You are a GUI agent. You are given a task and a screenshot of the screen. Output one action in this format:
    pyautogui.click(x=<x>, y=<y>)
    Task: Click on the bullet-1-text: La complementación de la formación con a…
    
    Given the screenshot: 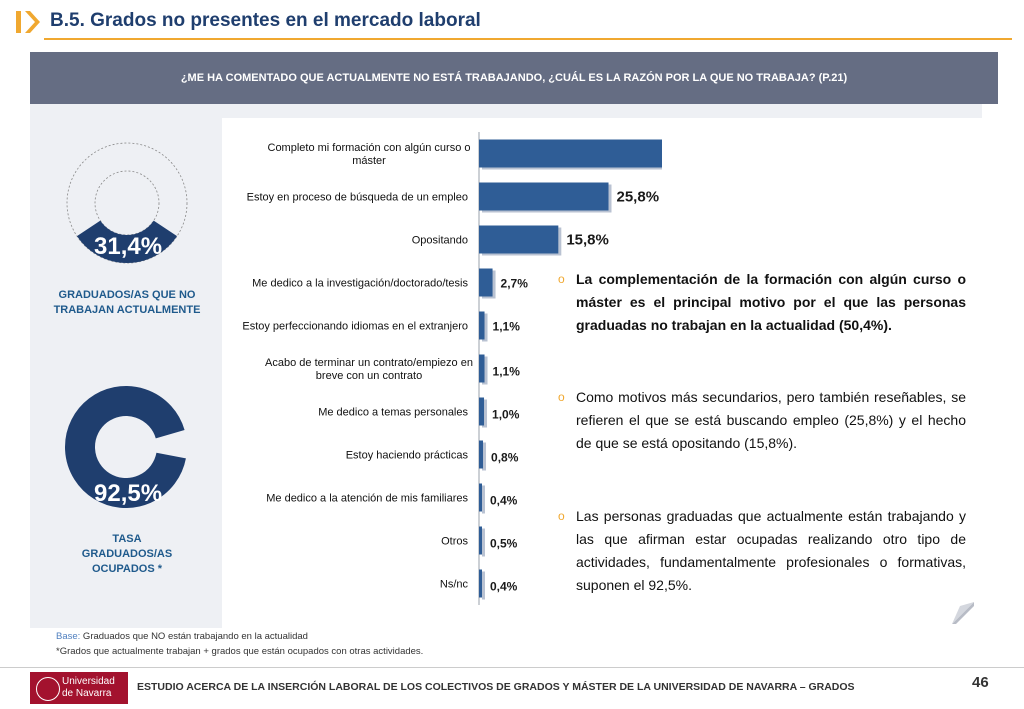 What is the action you would take?
    pyautogui.click(x=771, y=302)
    